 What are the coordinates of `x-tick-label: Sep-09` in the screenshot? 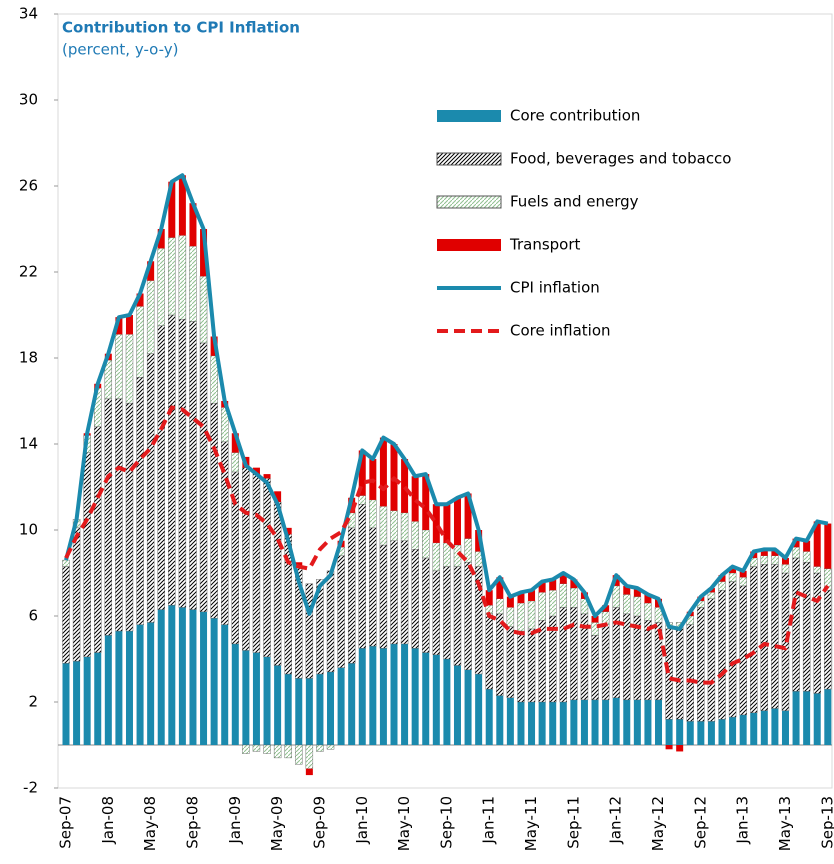 It's located at (319, 822).